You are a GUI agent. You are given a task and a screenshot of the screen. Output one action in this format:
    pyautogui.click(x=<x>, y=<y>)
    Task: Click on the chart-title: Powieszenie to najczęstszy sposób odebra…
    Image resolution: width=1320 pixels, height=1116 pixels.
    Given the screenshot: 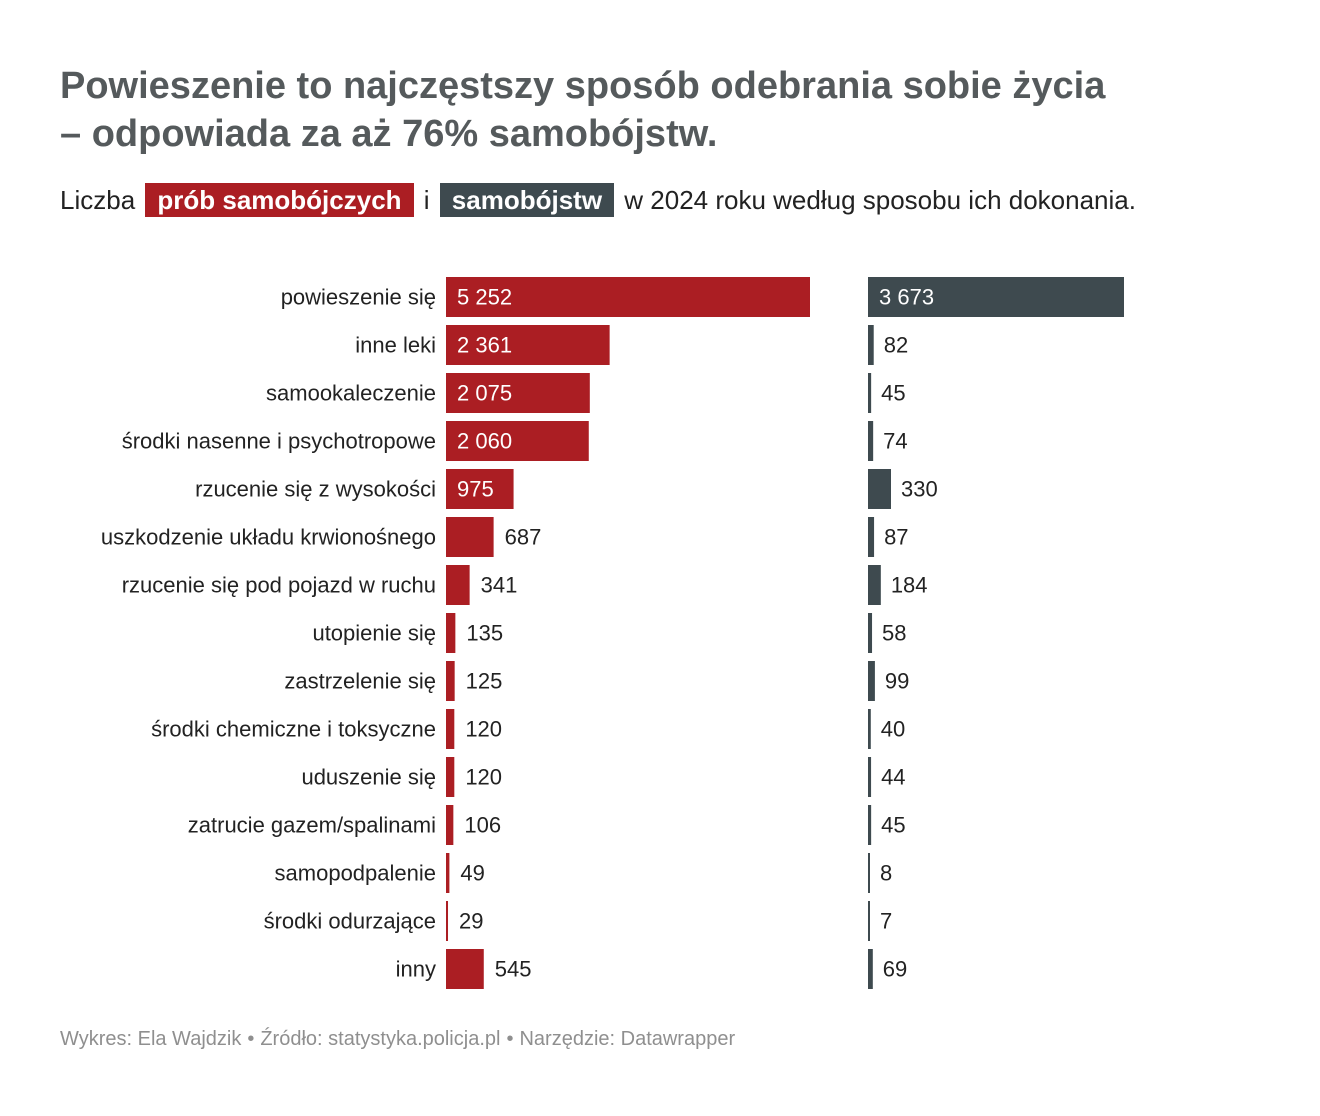 What is the action you would take?
    pyautogui.click(x=660, y=110)
    